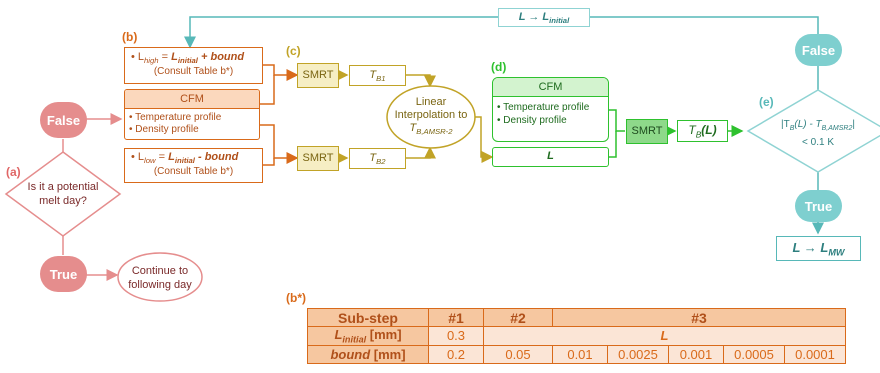  Describe the element at coordinates (193, 172) in the screenshot. I see `consult-low: (Consult Table b*)` at that location.